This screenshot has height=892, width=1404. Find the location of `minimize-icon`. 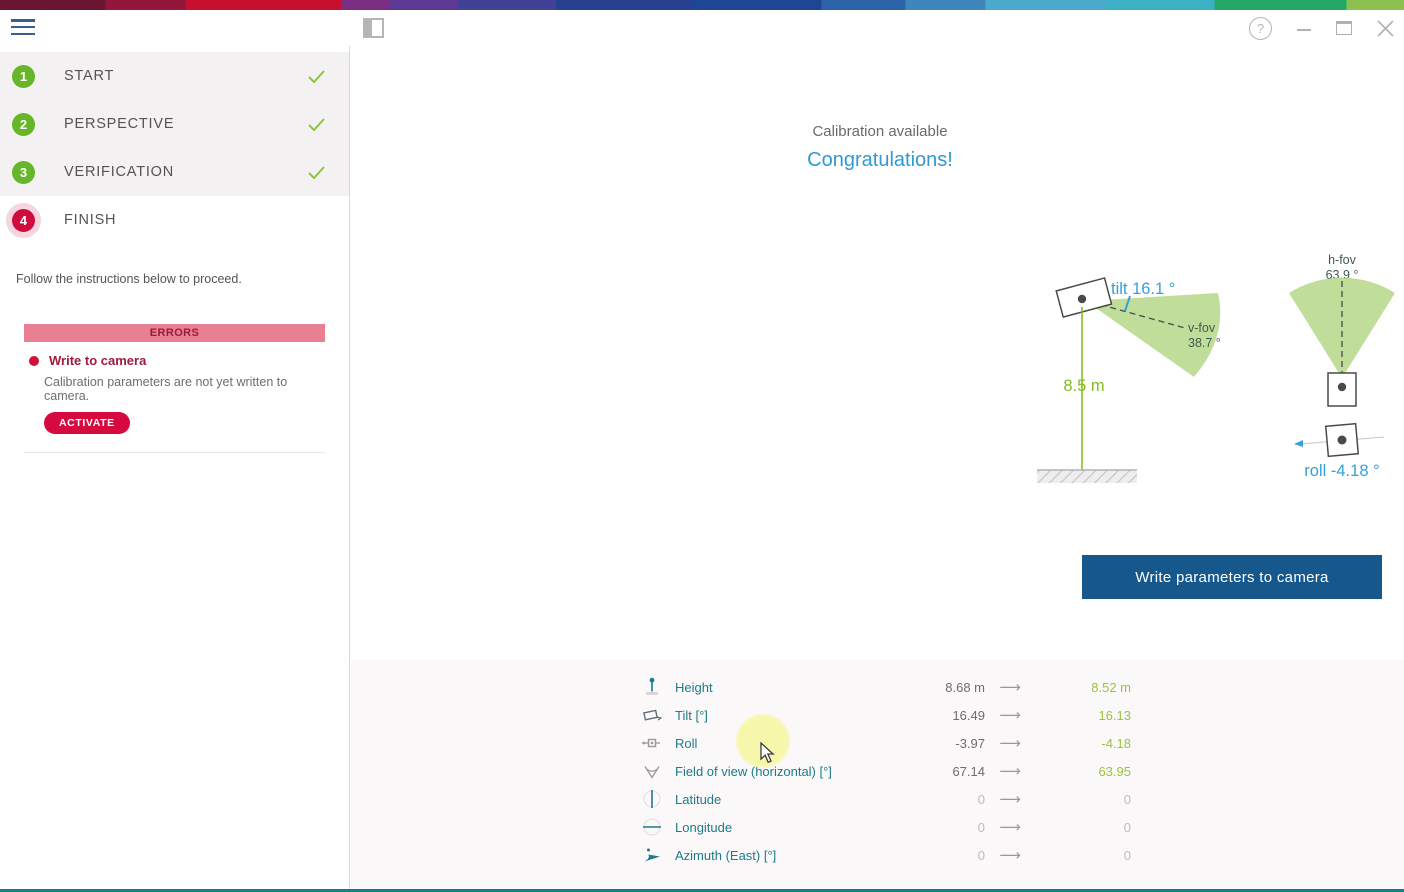

minimize-icon is located at coordinates (1304, 30).